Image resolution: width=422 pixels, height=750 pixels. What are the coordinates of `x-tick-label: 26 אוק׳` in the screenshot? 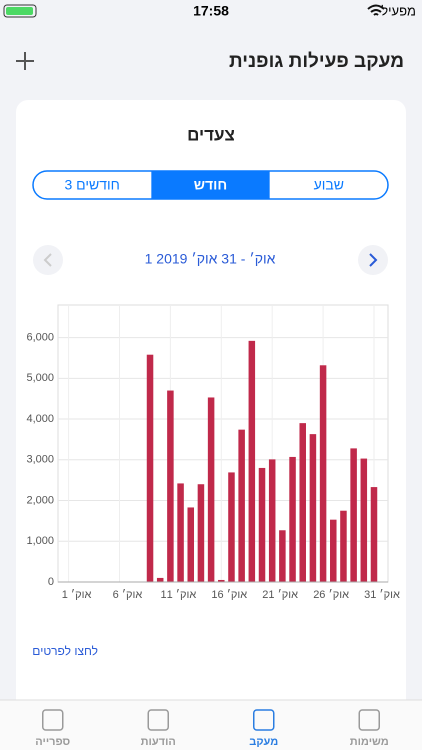 It's located at (331, 594).